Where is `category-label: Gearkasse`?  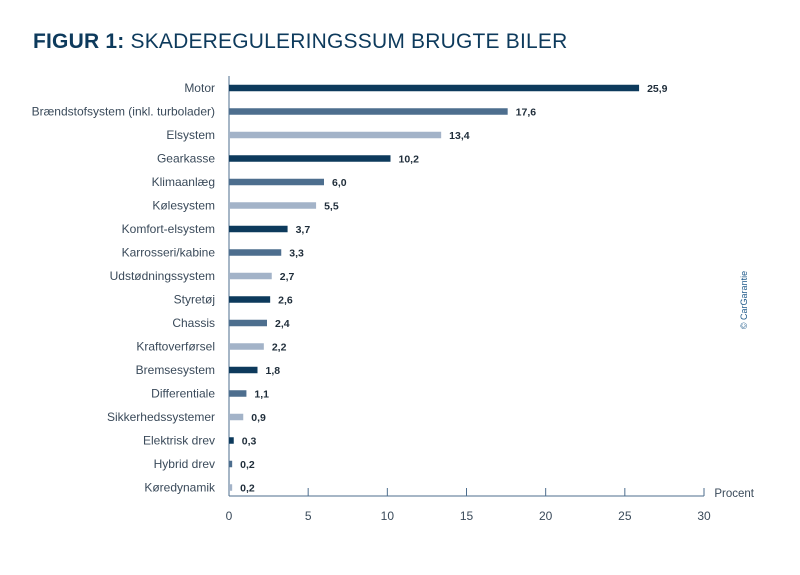 category-label: Gearkasse is located at coordinates (186, 159).